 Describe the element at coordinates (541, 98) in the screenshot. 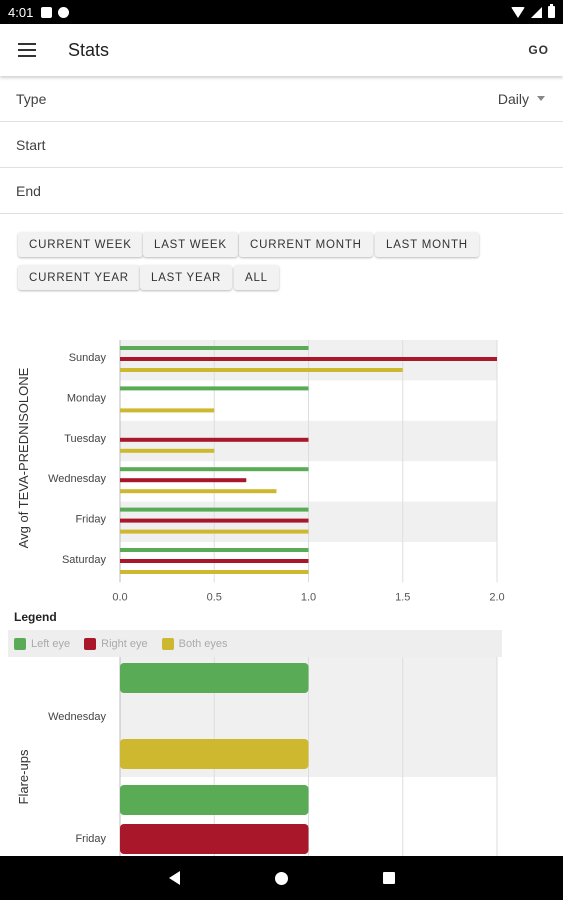

I see `chevron-down-icon` at that location.